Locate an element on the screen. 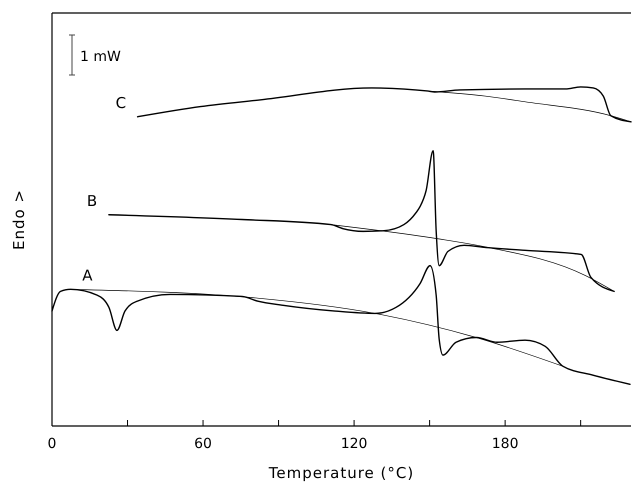 The width and height of the screenshot is (633, 490). x-tick-label: 60 is located at coordinates (203, 444).